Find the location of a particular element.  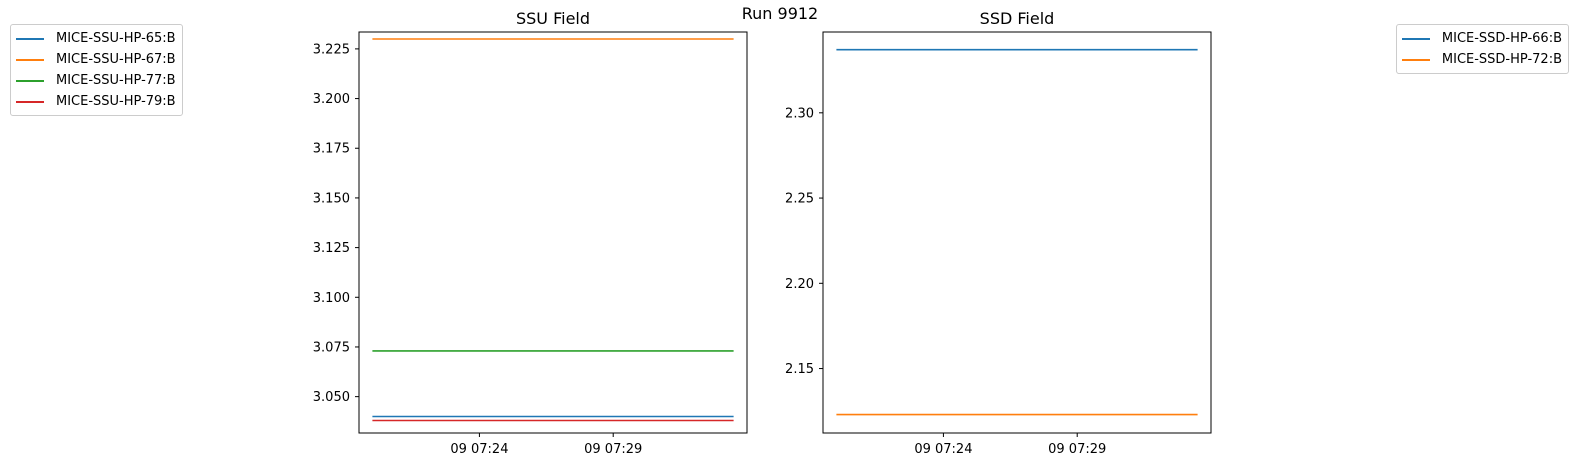

legend-label: MICE-SSU-HP-67:B is located at coordinates (116, 59).